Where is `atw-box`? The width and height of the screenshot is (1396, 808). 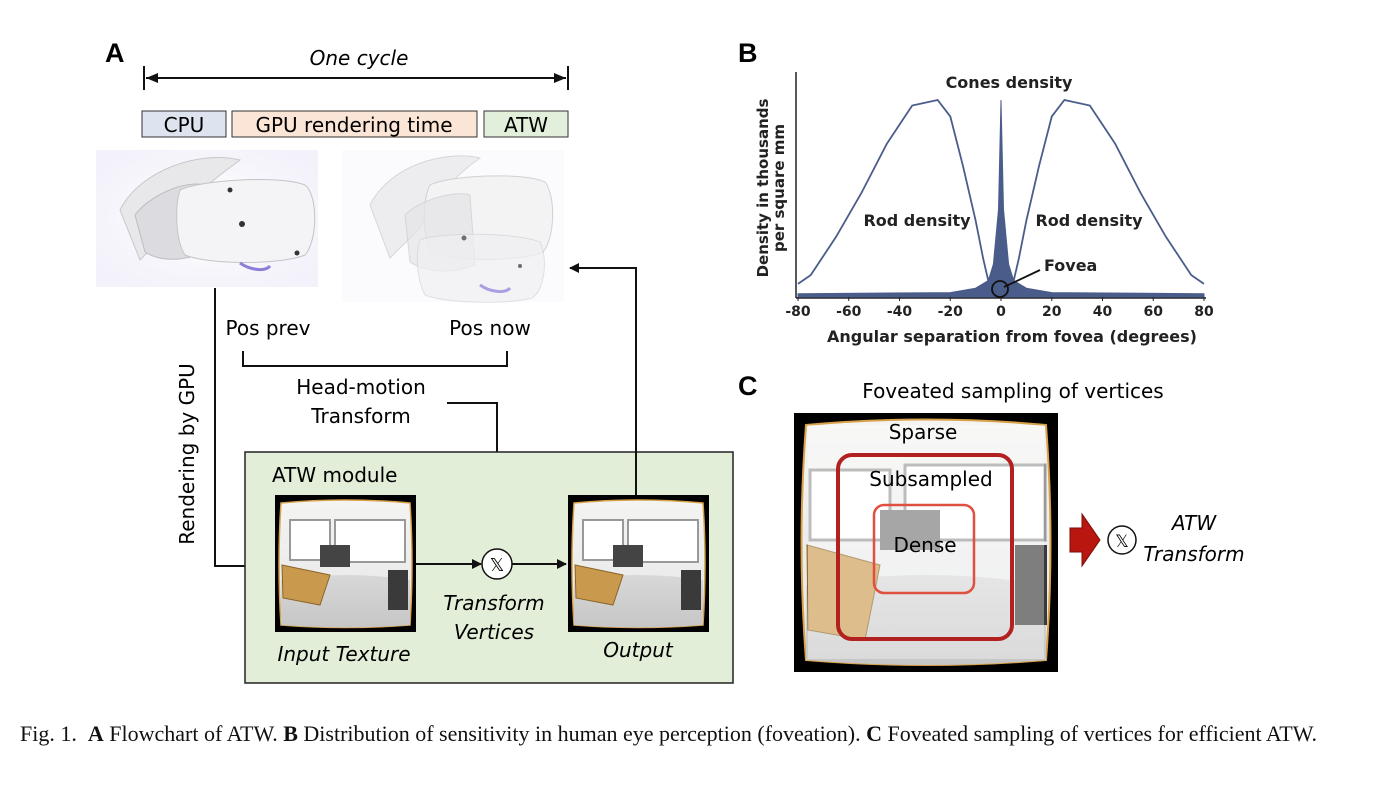 atw-box is located at coordinates (526, 124).